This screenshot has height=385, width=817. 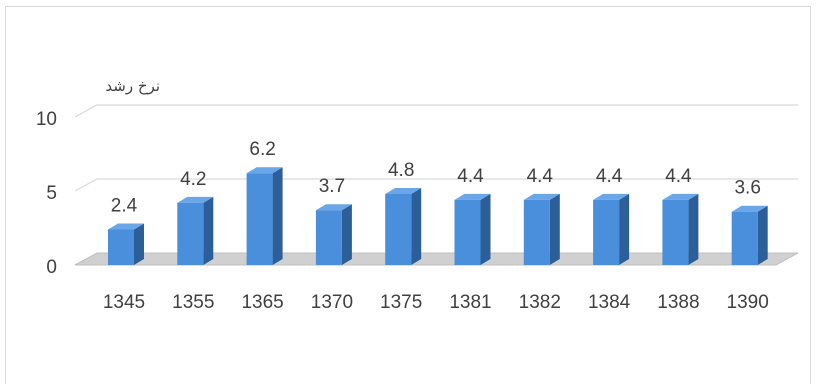 I want to click on x-axis-ticks: 1345 1355 1365 1370 1375 1381 1382 1384 1388 1390, so click(x=436, y=302).